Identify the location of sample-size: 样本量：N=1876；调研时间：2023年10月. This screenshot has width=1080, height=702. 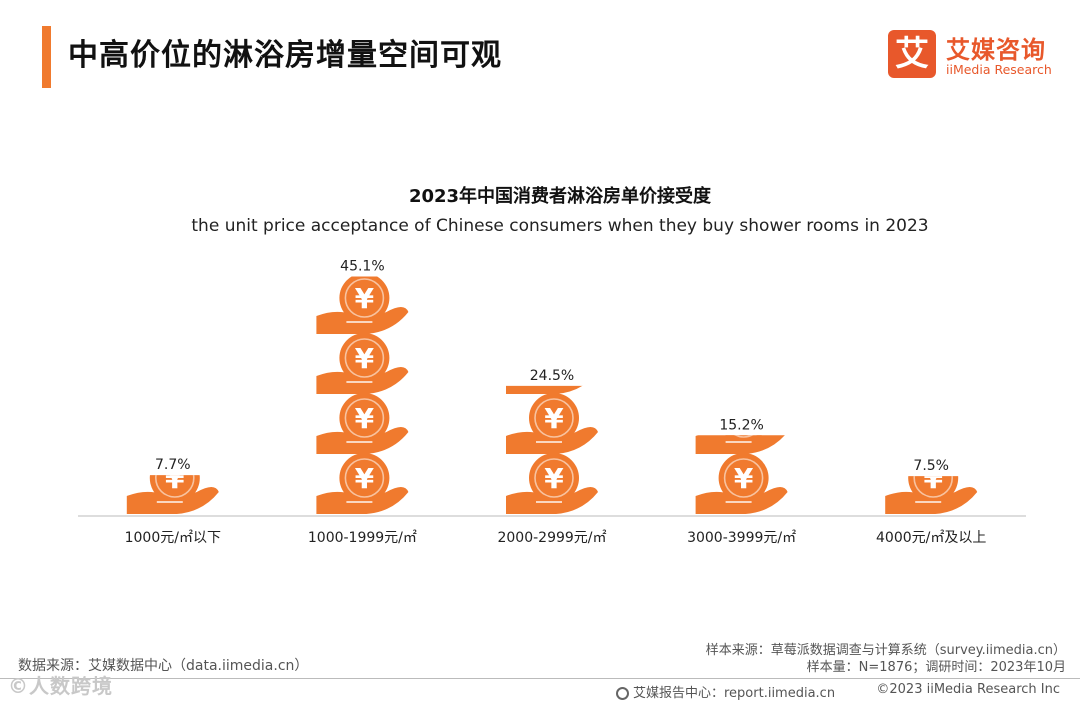
(936, 667).